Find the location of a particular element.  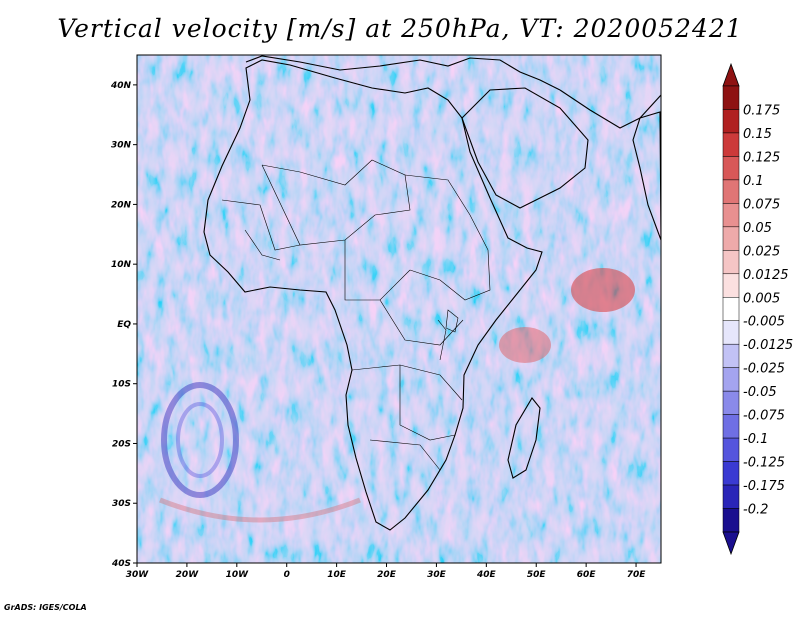

cyclonic-swirl is located at coordinates (200, 440).